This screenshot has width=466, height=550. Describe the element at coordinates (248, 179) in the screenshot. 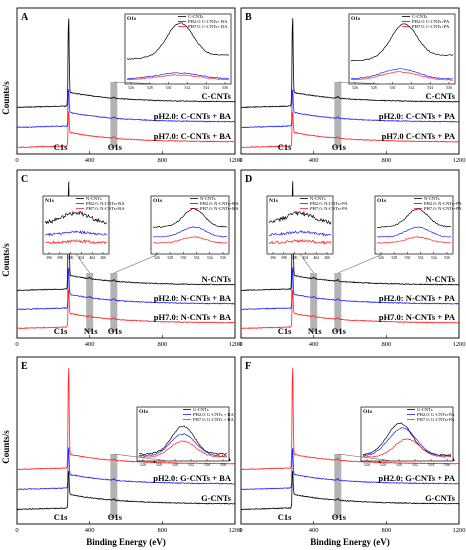

I see `panel-letter: D` at that location.